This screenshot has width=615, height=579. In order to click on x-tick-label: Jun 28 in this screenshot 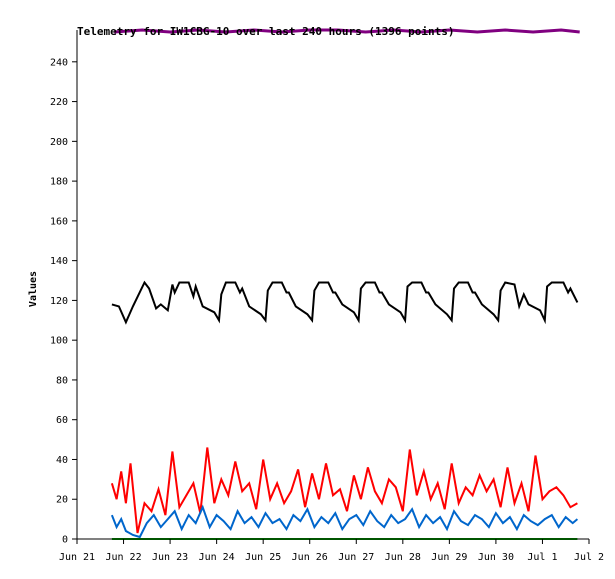, I will do `click(403, 557)`.